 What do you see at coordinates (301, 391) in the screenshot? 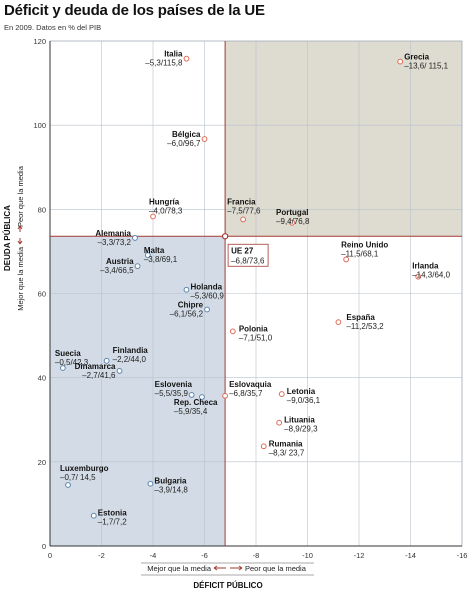
I see `data-point-name: Letonia` at bounding box center [301, 391].